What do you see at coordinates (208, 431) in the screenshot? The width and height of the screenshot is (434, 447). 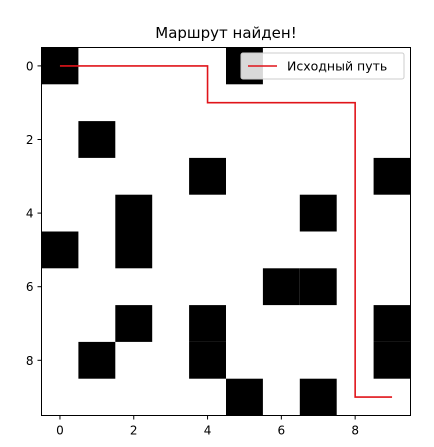 I see `x-tick-label: 4` at bounding box center [208, 431].